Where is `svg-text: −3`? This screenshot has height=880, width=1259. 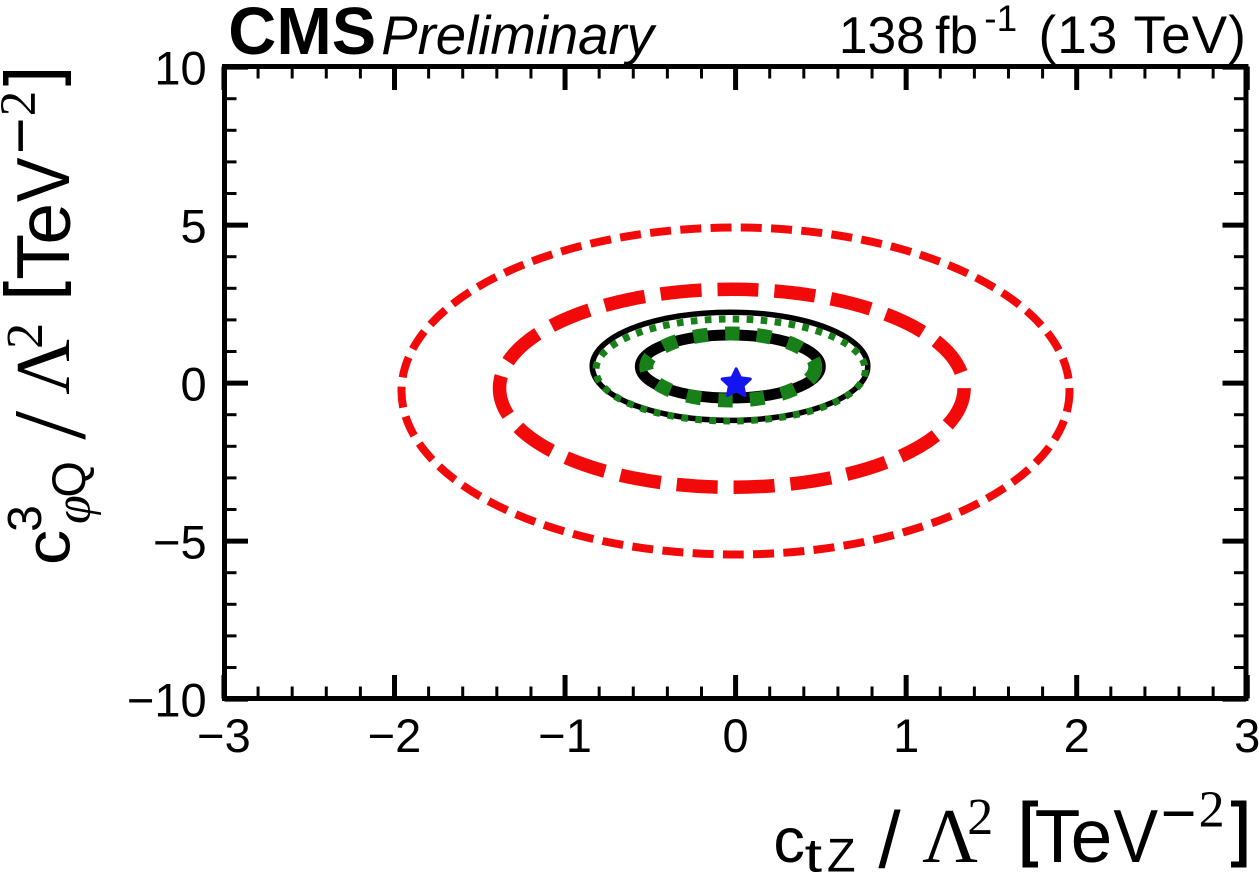 svg-text: −3 is located at coordinates (224, 735).